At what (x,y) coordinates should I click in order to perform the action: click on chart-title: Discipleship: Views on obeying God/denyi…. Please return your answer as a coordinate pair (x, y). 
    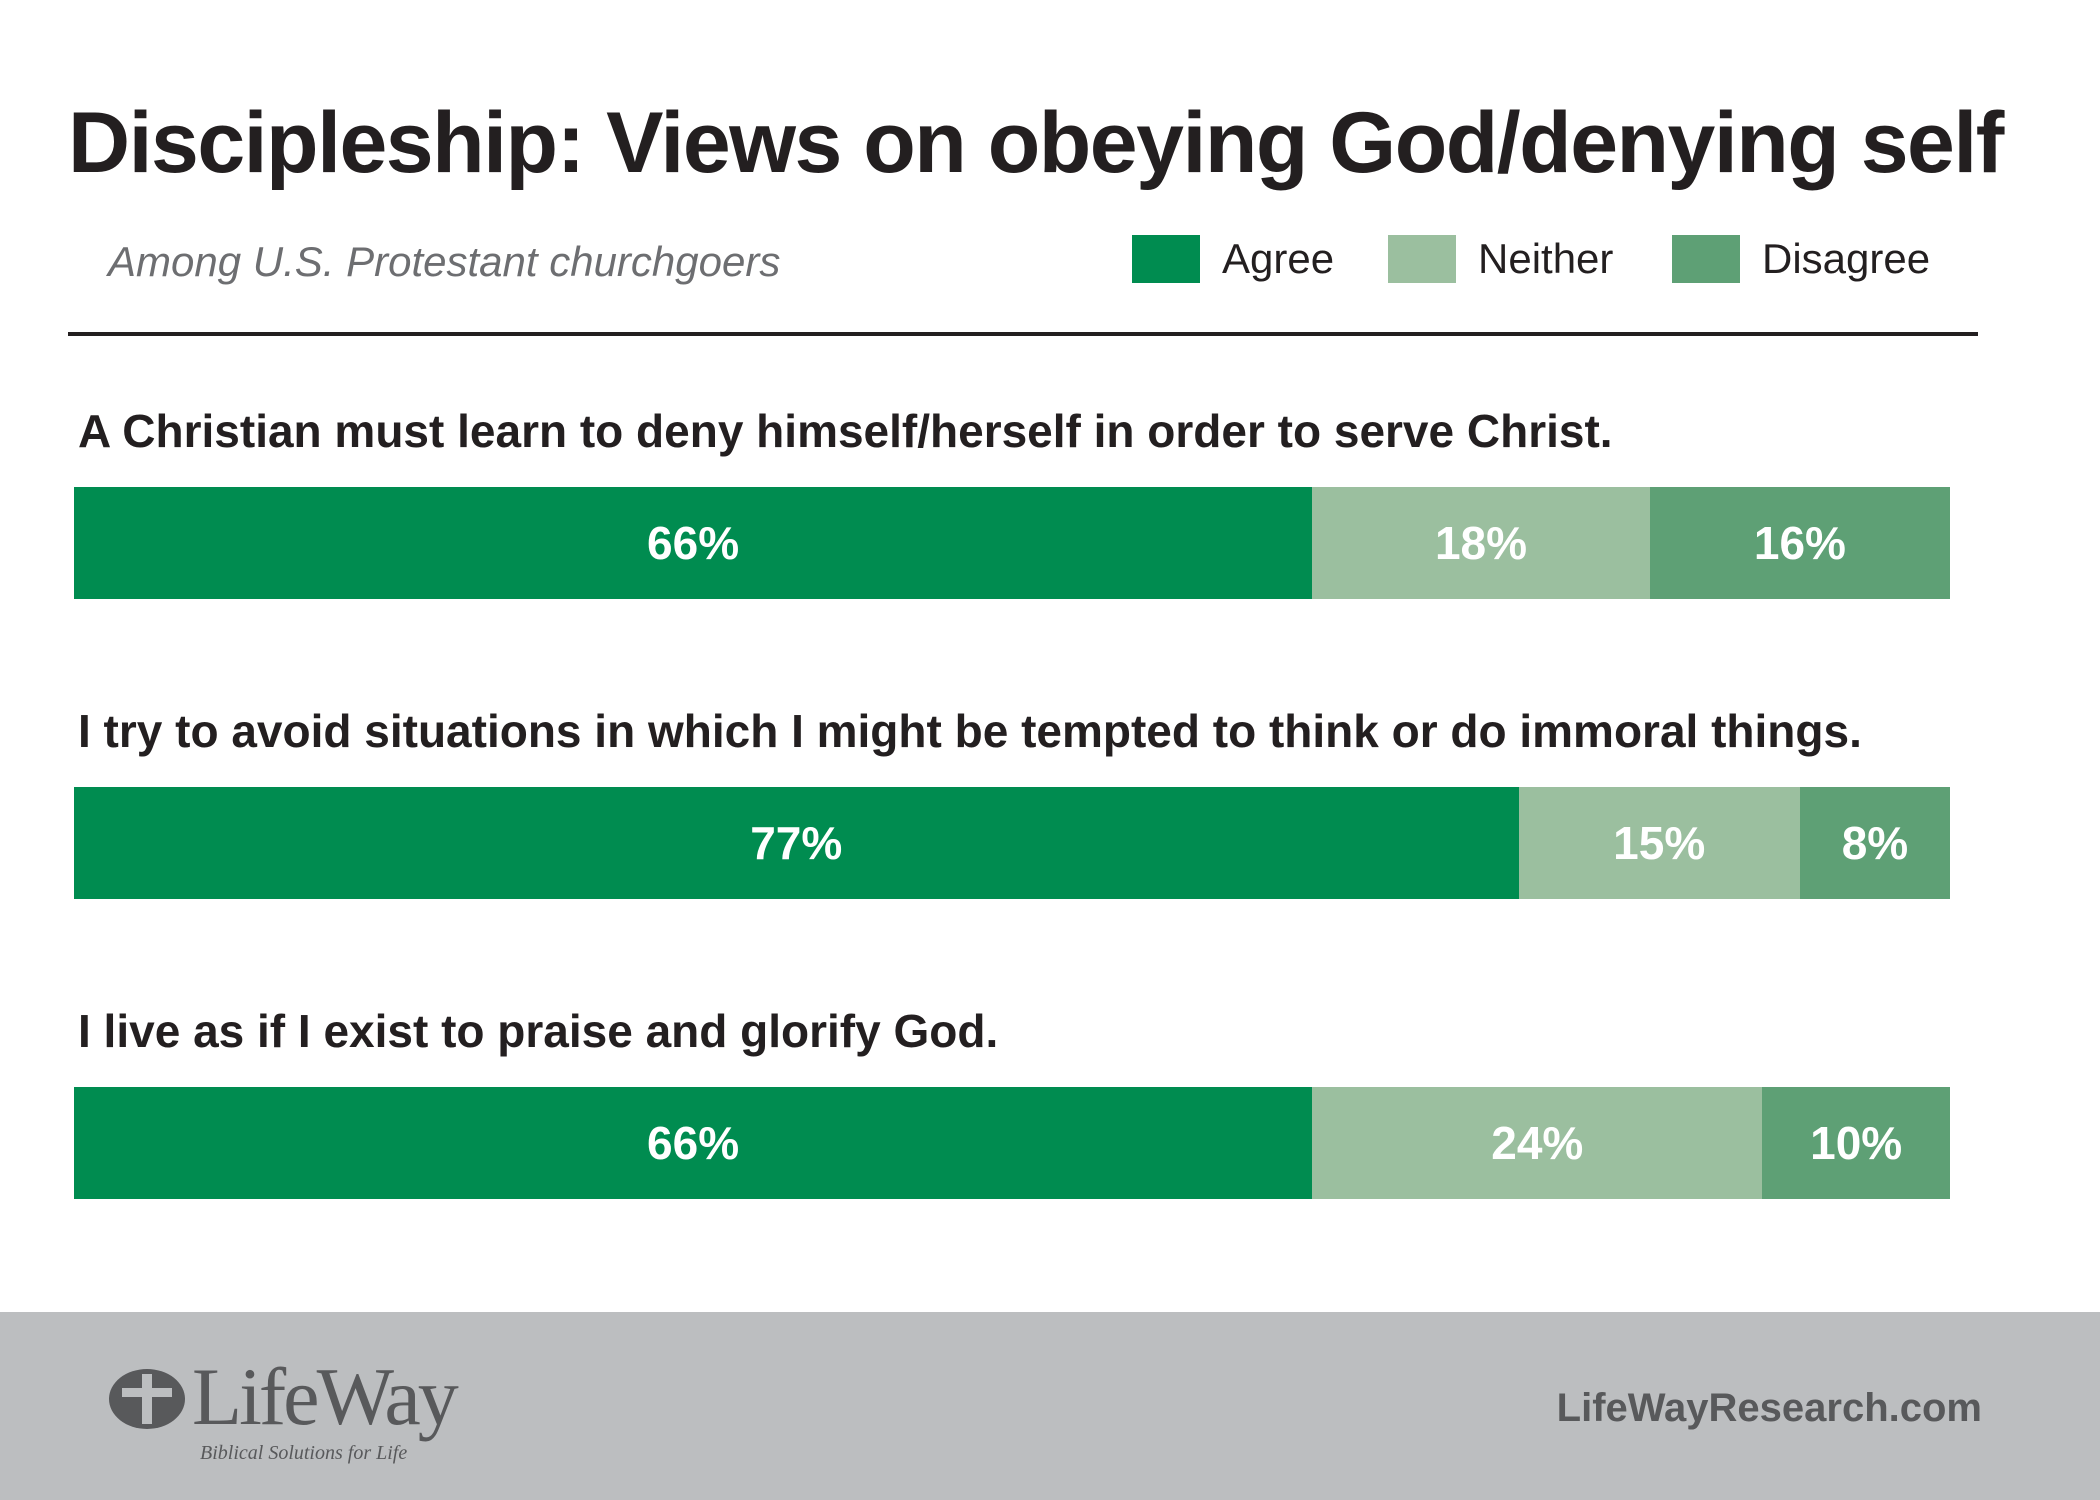
    Looking at the image, I should click on (1036, 143).